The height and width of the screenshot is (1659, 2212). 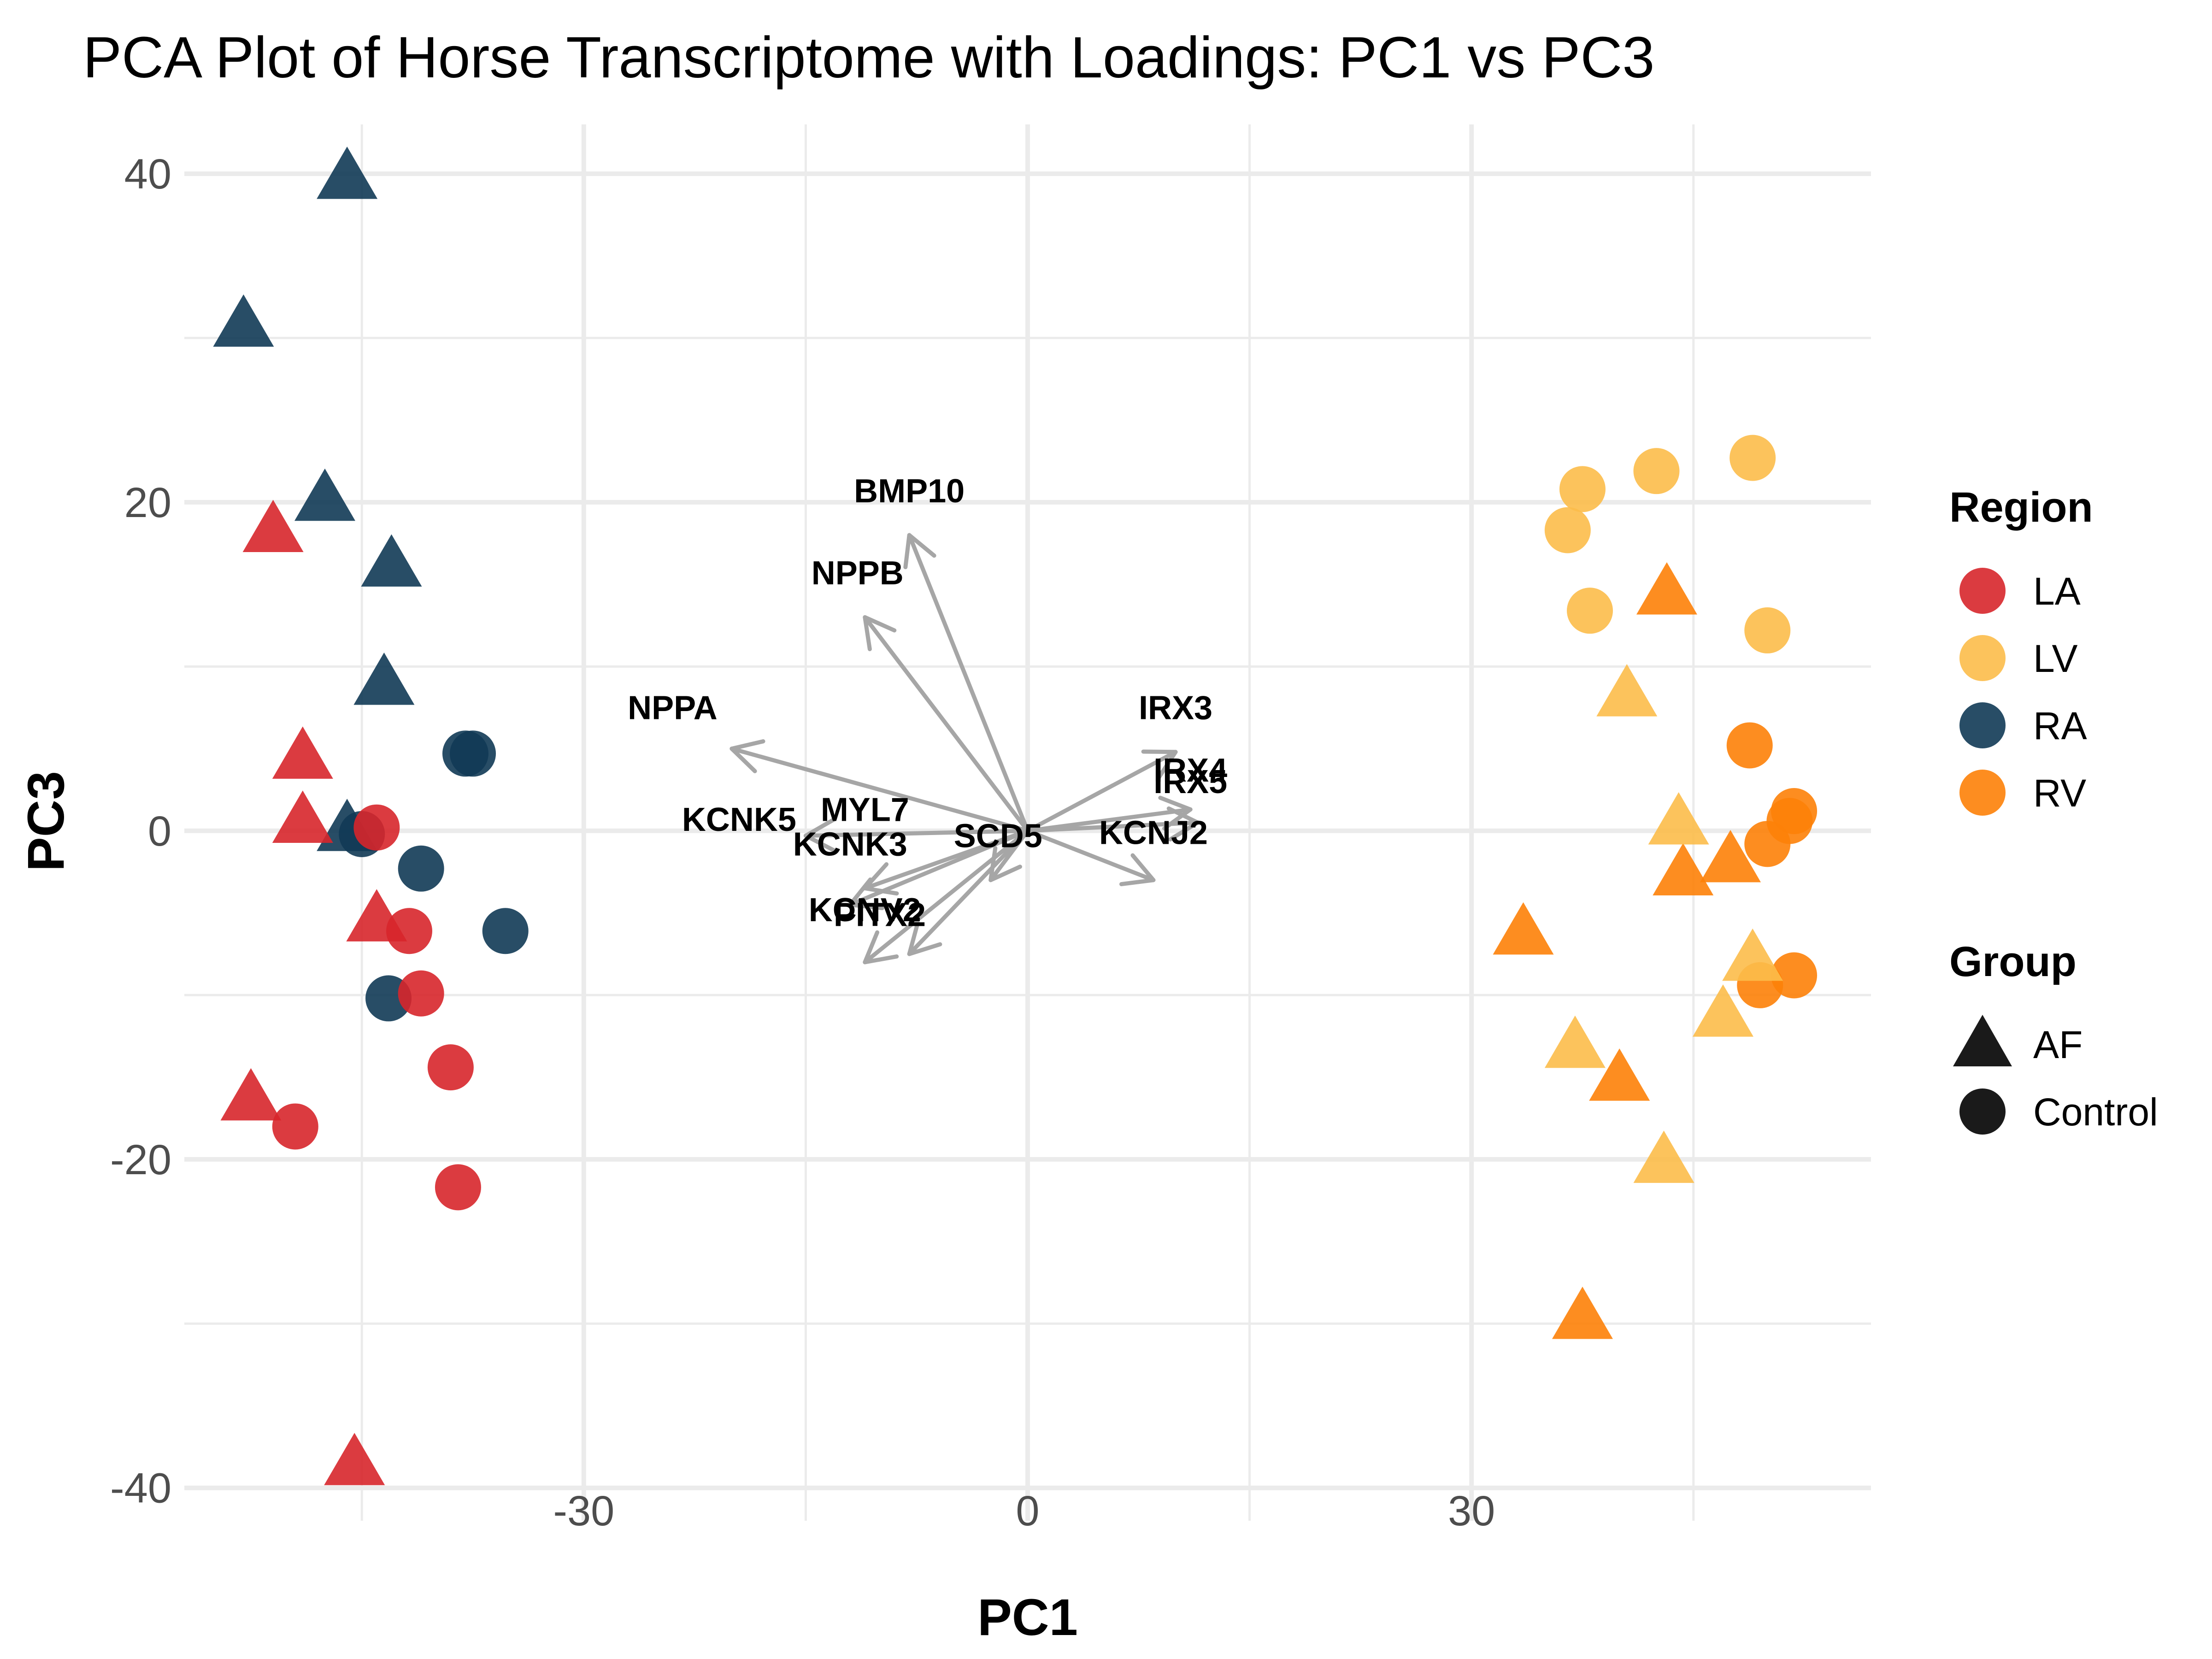 I want to click on x-tick-label: 0, so click(x=1027, y=1511).